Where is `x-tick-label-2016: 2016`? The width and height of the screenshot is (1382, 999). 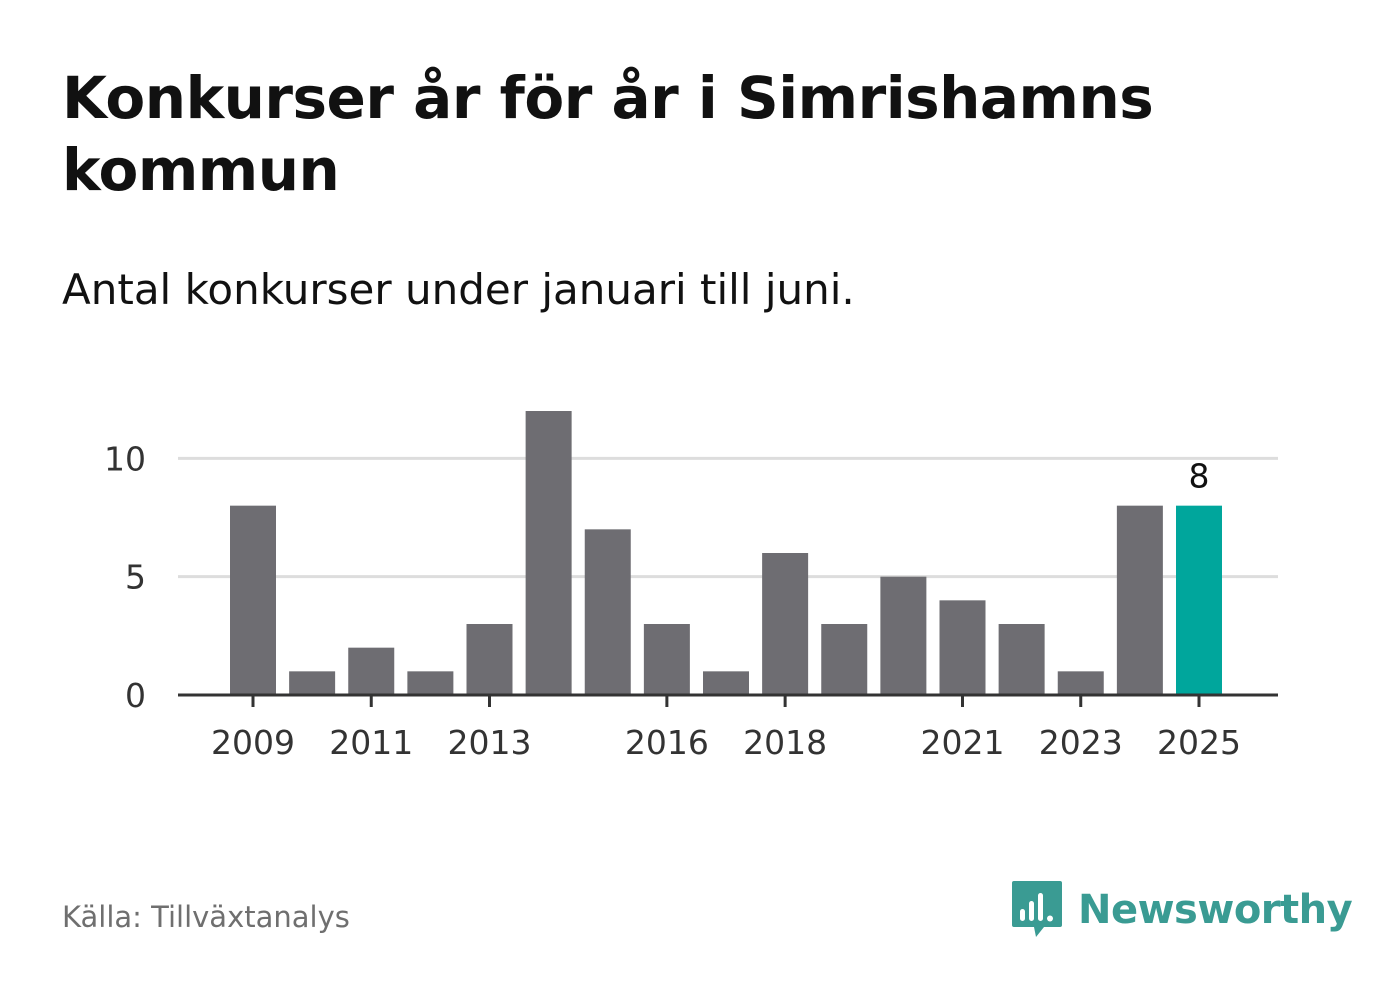 x-tick-label-2016: 2016 is located at coordinates (667, 742).